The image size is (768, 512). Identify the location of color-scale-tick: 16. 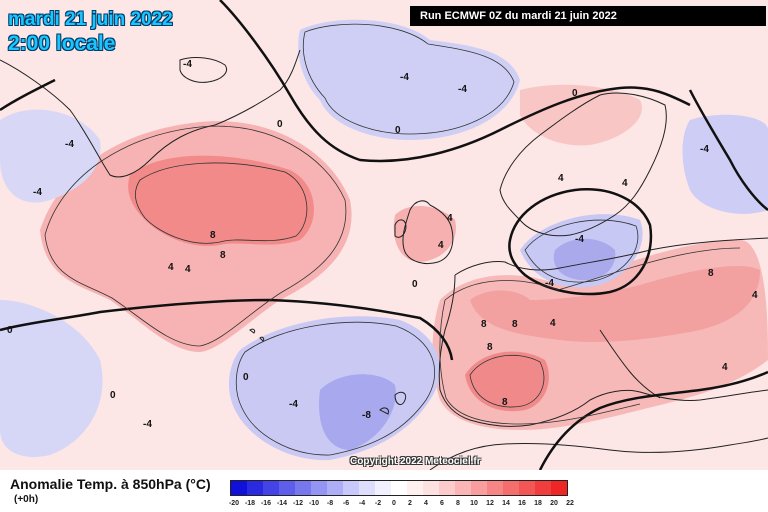
(522, 503).